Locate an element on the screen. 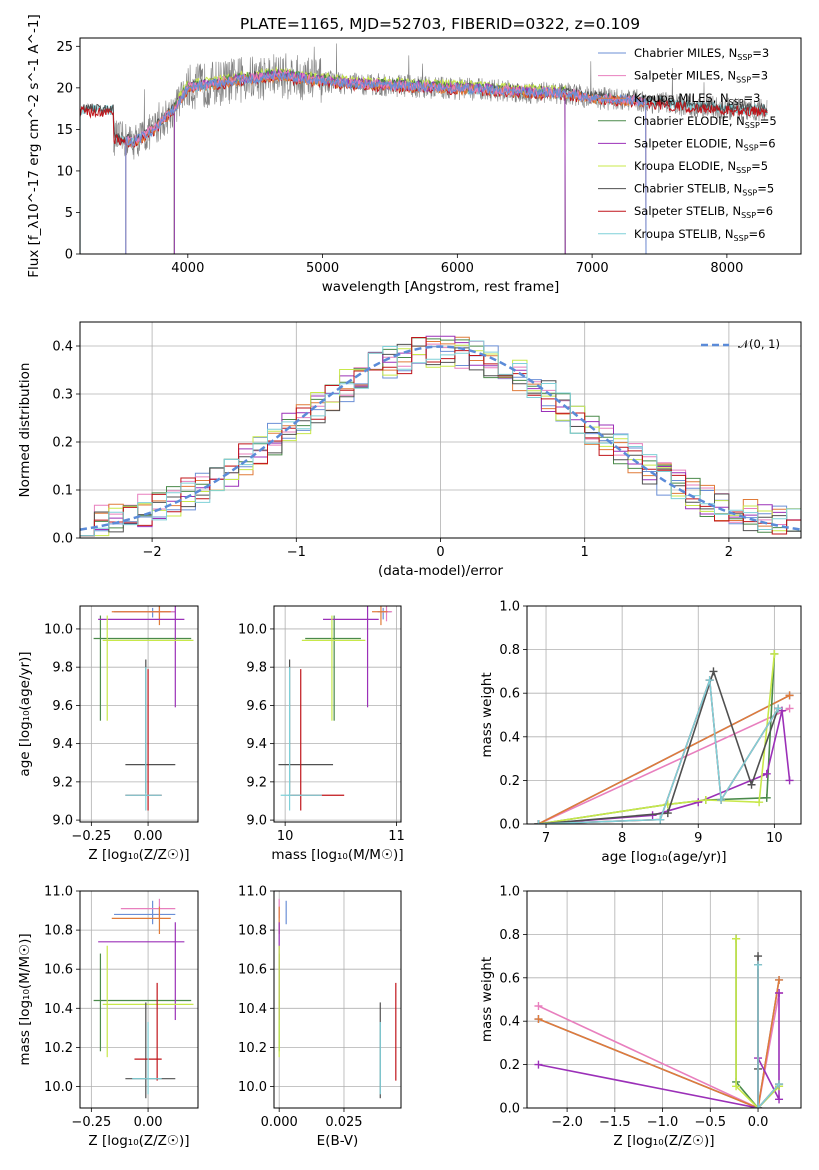  legend-label: Kroupa MILES, NSSP=3 is located at coordinates (697, 99).